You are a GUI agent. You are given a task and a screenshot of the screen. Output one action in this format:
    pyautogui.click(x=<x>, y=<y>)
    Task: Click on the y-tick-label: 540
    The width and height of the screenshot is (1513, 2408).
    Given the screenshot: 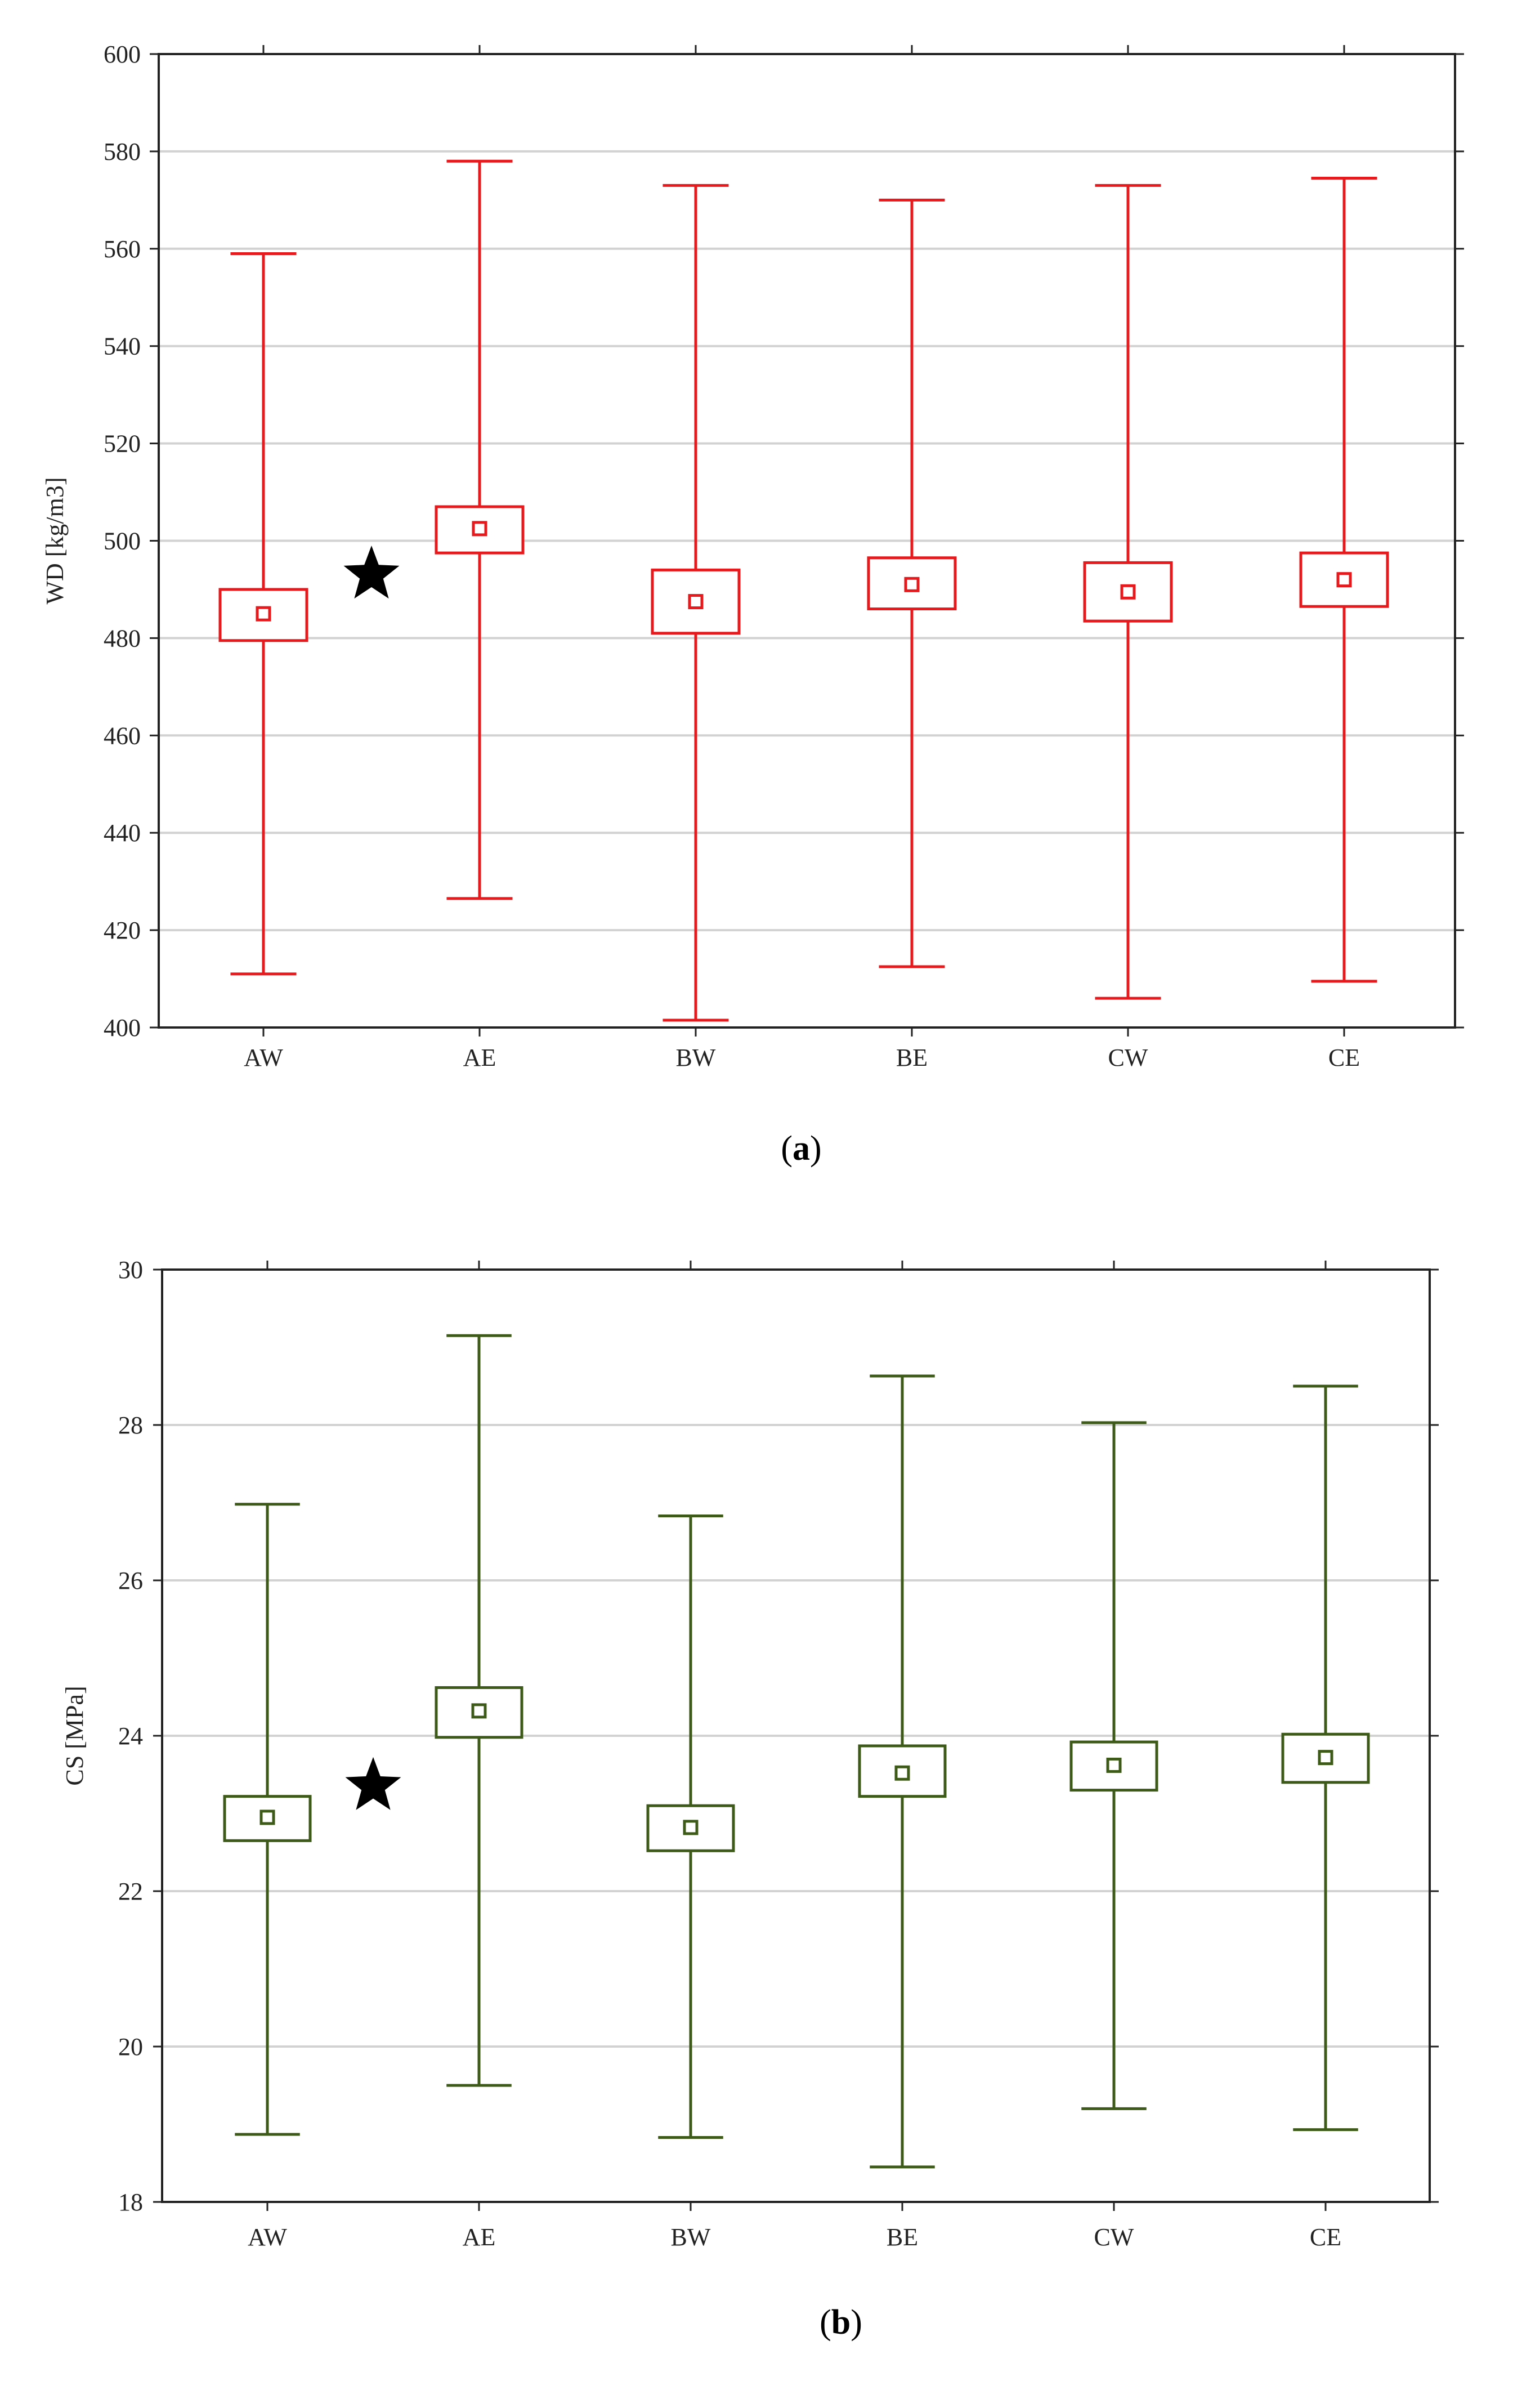 What is the action you would take?
    pyautogui.click(x=123, y=346)
    